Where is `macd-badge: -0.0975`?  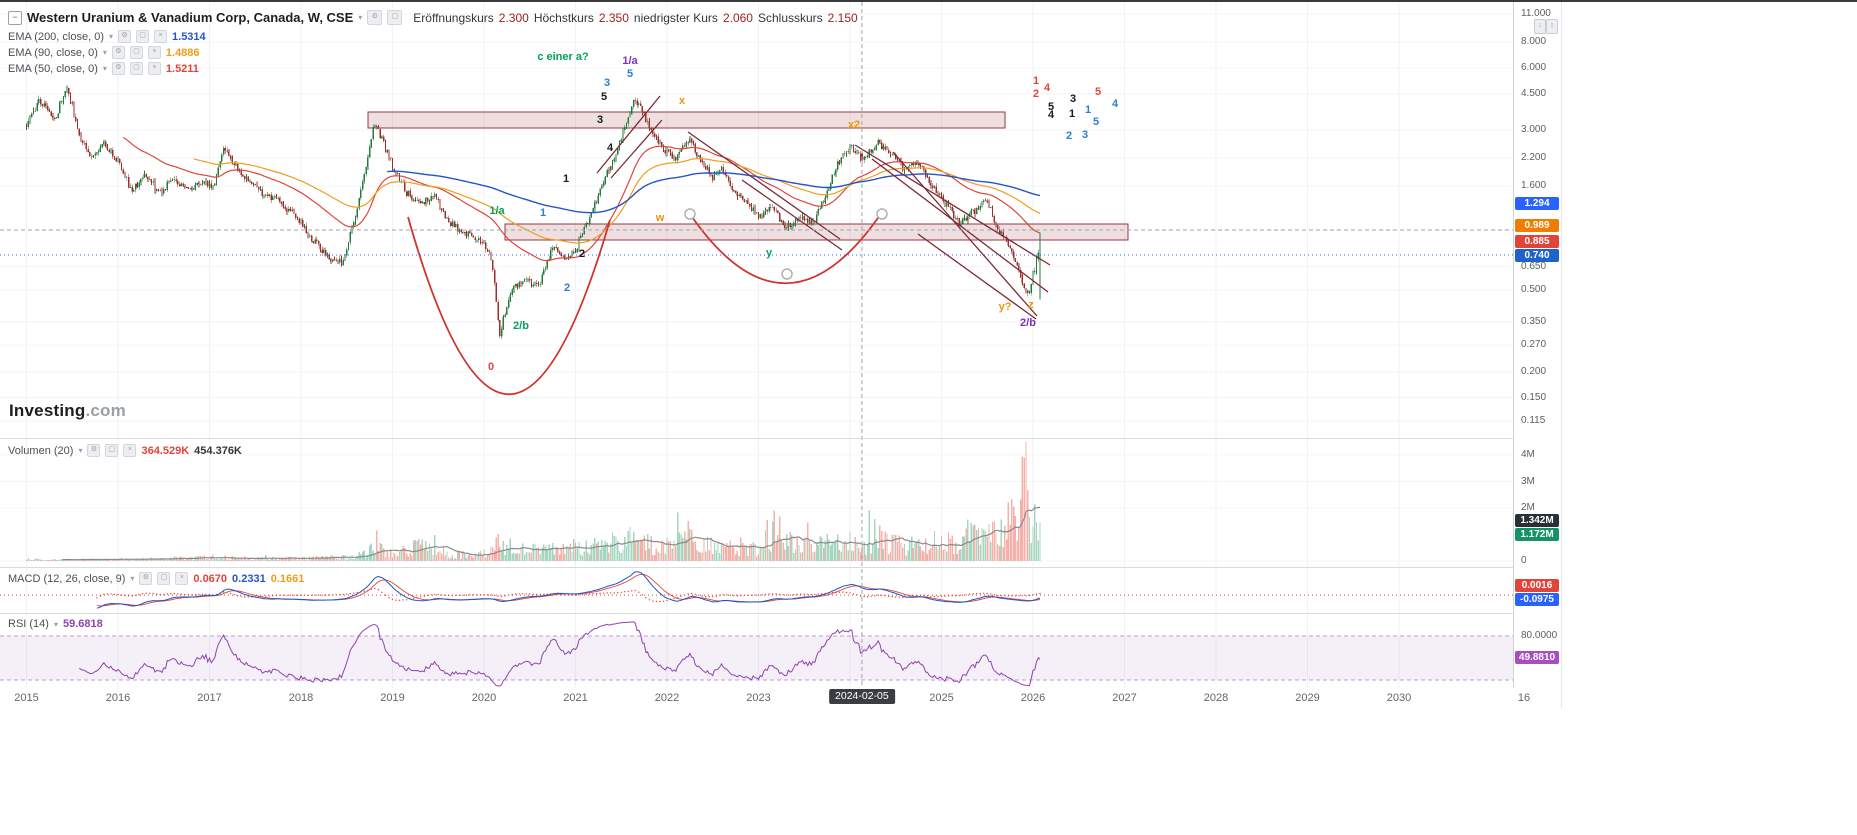 macd-badge: -0.0975 is located at coordinates (1537, 599).